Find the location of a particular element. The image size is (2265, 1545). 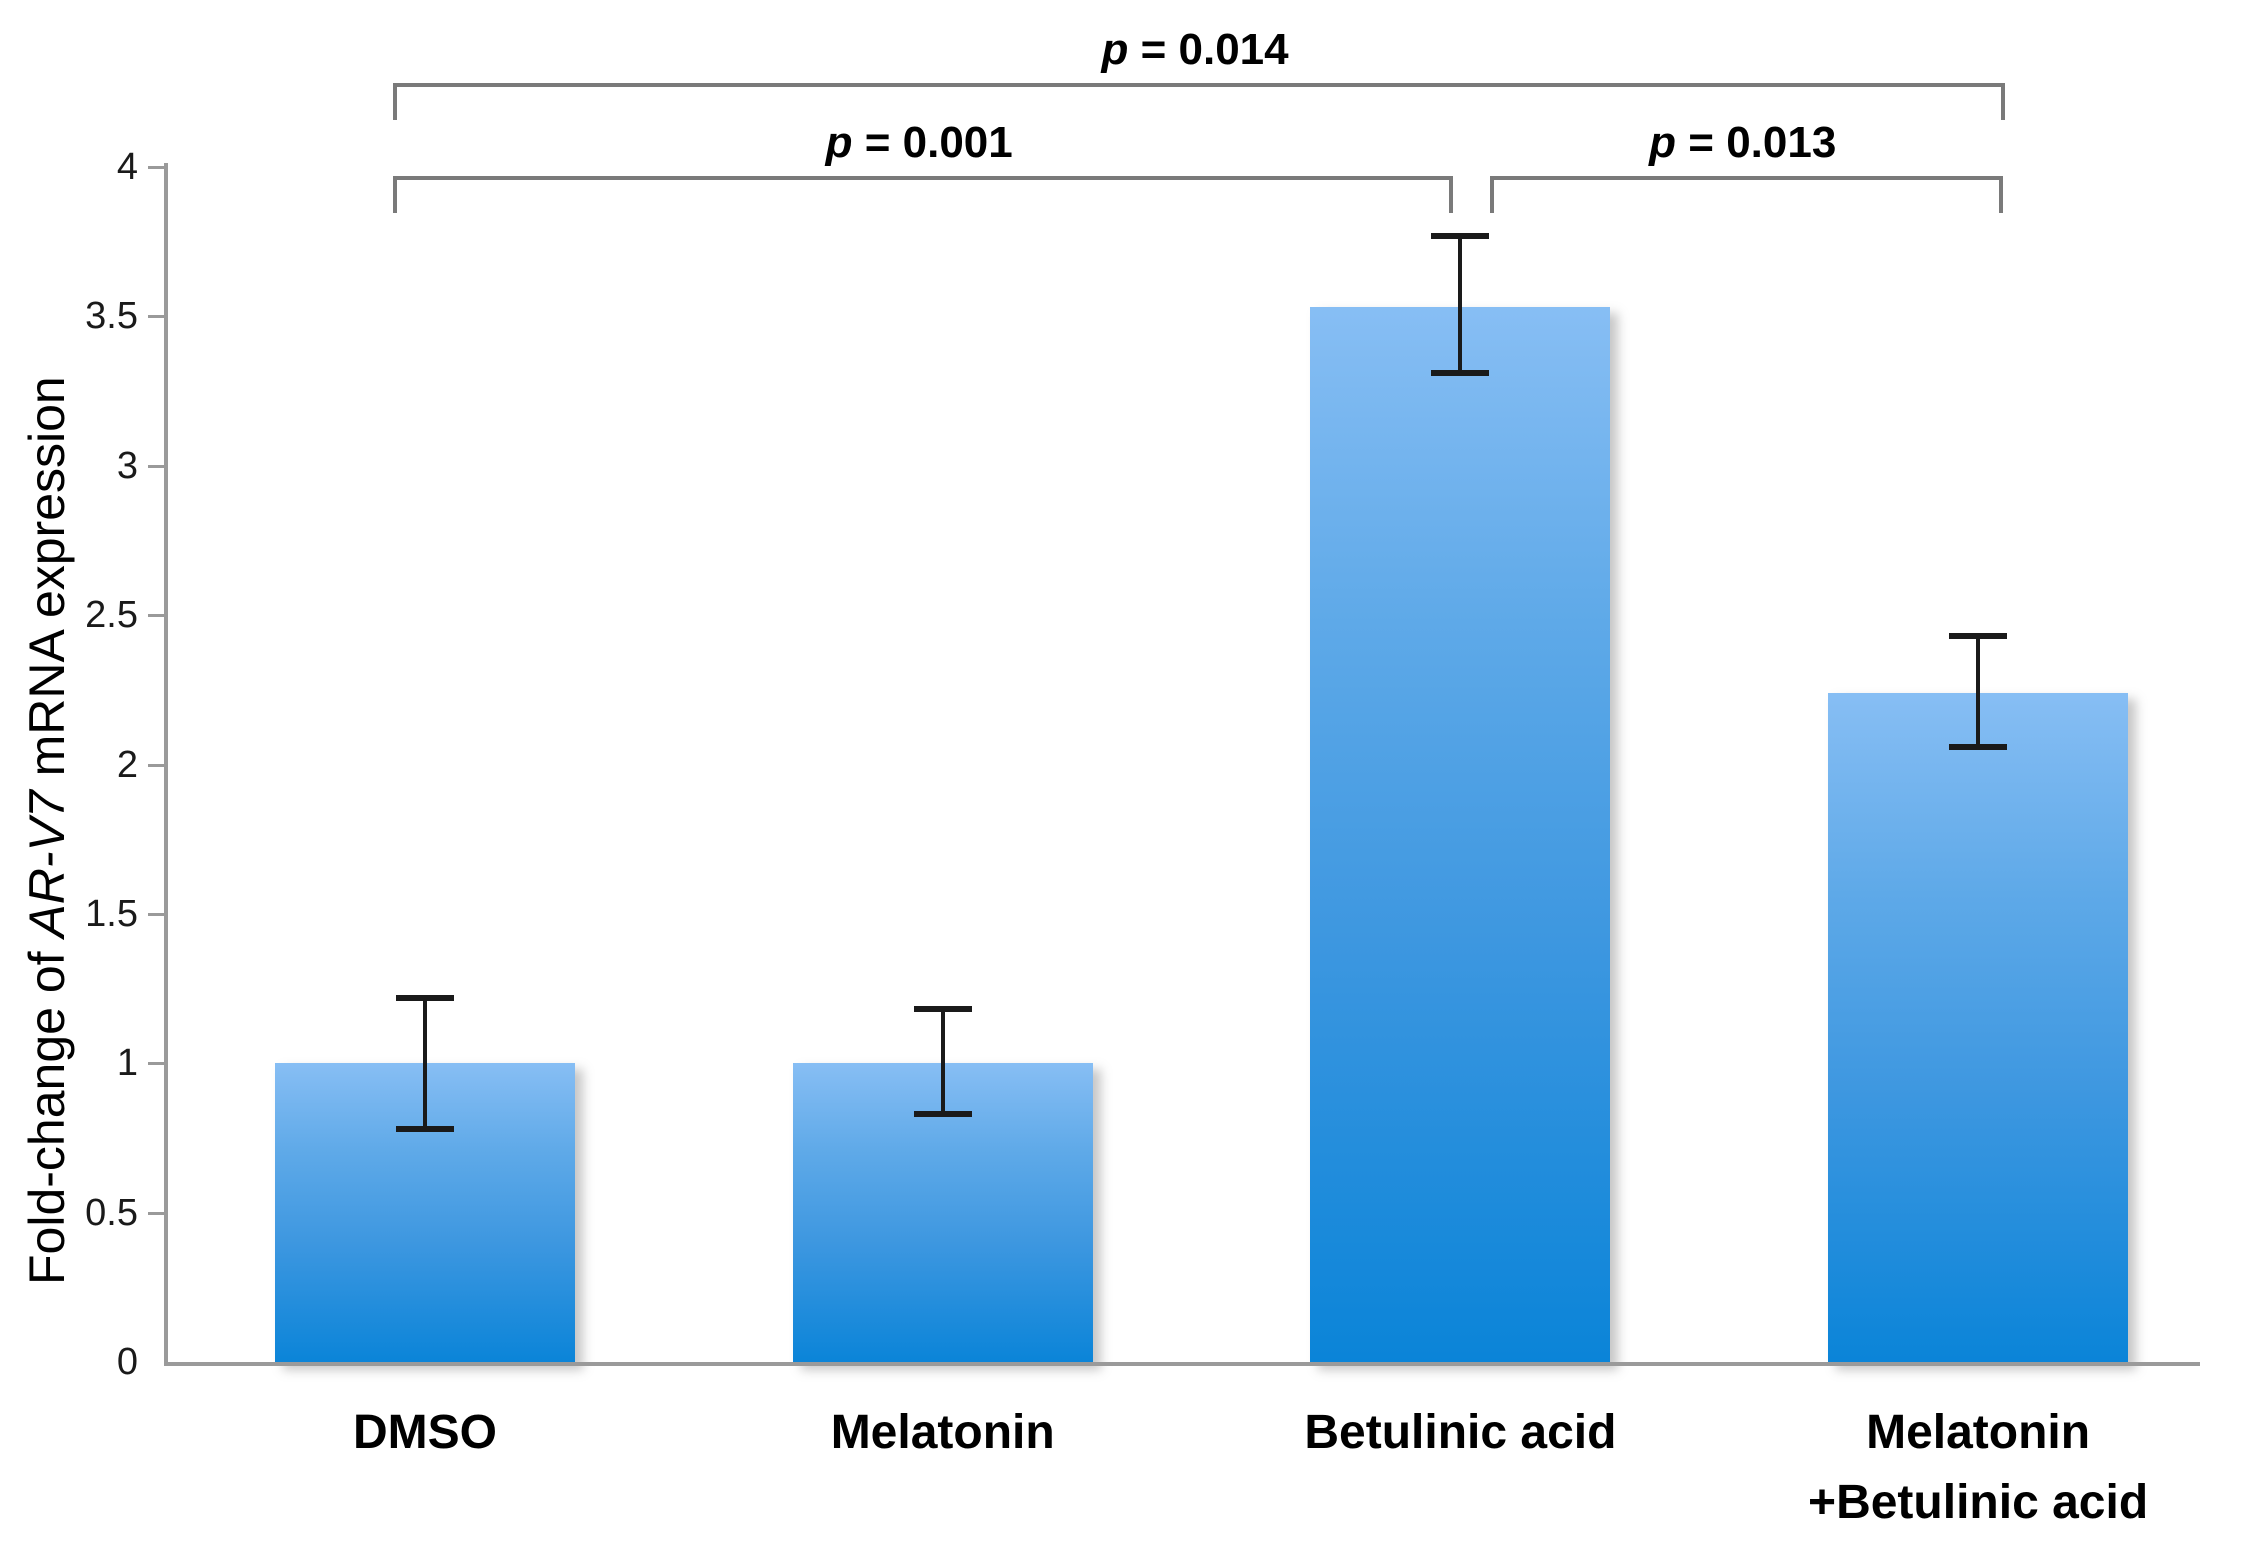

y-tick-label: 1 is located at coordinates (127, 1063).